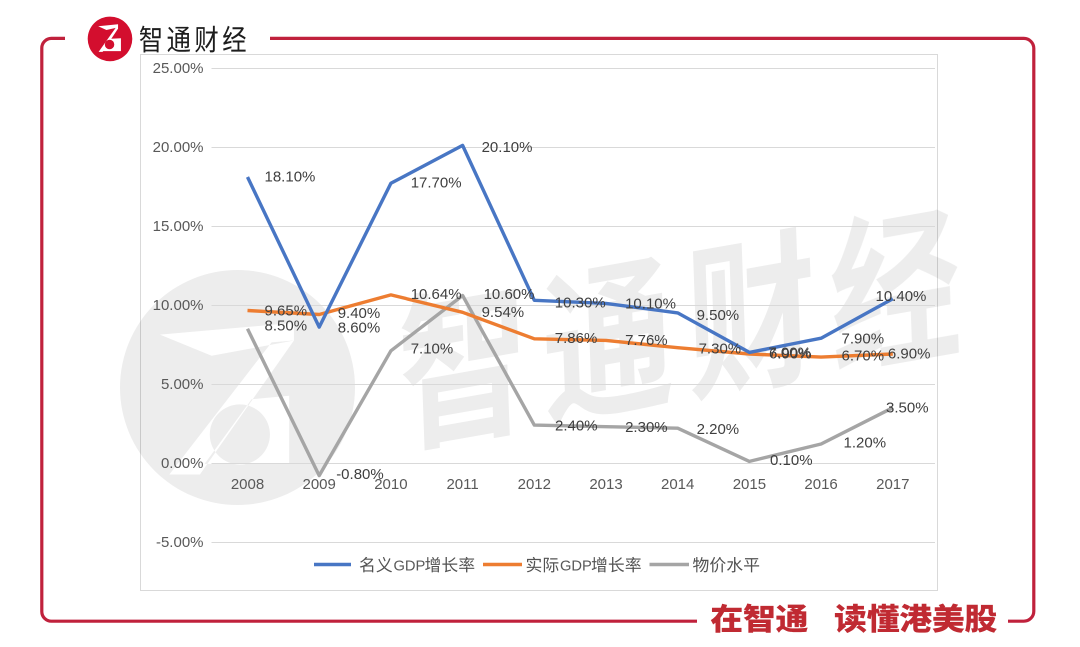 The image size is (1080, 647). I want to click on svg-text: 2011, so click(462, 484).